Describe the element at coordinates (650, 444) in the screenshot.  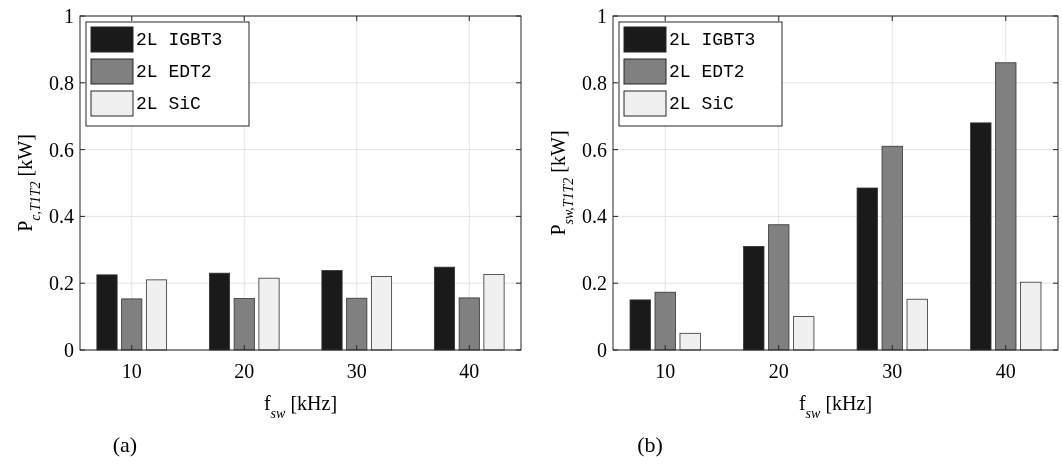
I see `text: (b)` at that location.